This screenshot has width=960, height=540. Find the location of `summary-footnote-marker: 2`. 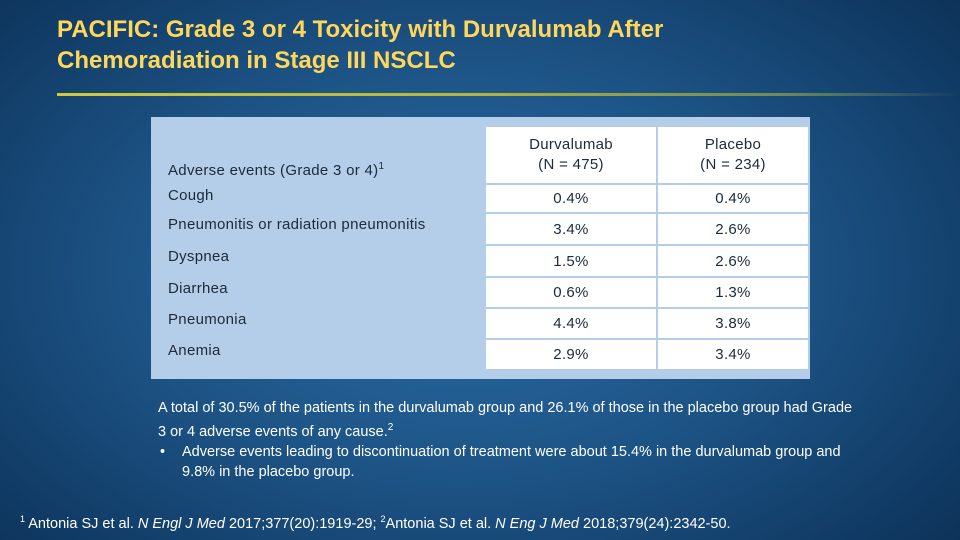

summary-footnote-marker: 2 is located at coordinates (390, 427).